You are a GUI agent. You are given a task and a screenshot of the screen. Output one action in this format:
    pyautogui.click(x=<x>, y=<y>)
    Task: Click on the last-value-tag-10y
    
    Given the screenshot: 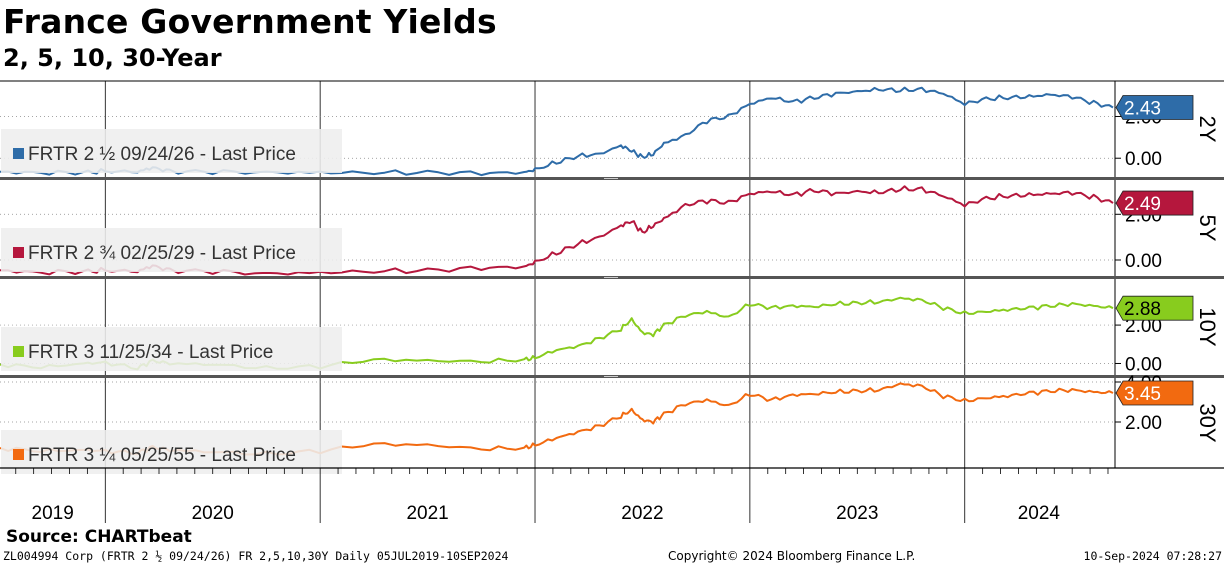 What is the action you would take?
    pyautogui.click(x=1154, y=308)
    